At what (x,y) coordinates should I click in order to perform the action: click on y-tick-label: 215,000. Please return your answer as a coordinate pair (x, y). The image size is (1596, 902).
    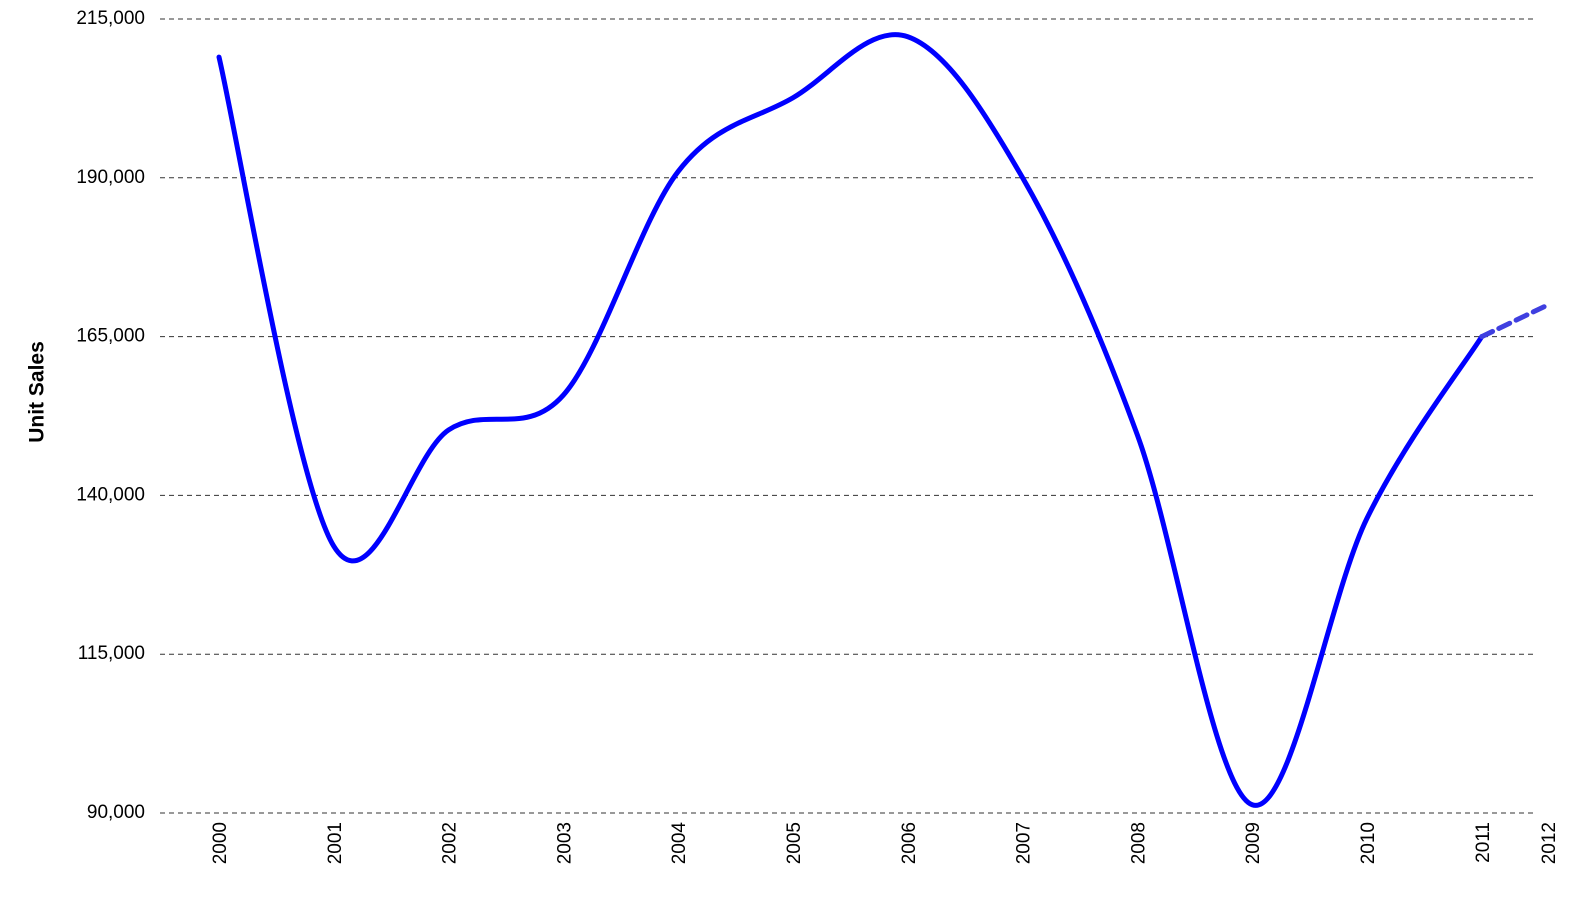
    Looking at the image, I should click on (110, 18).